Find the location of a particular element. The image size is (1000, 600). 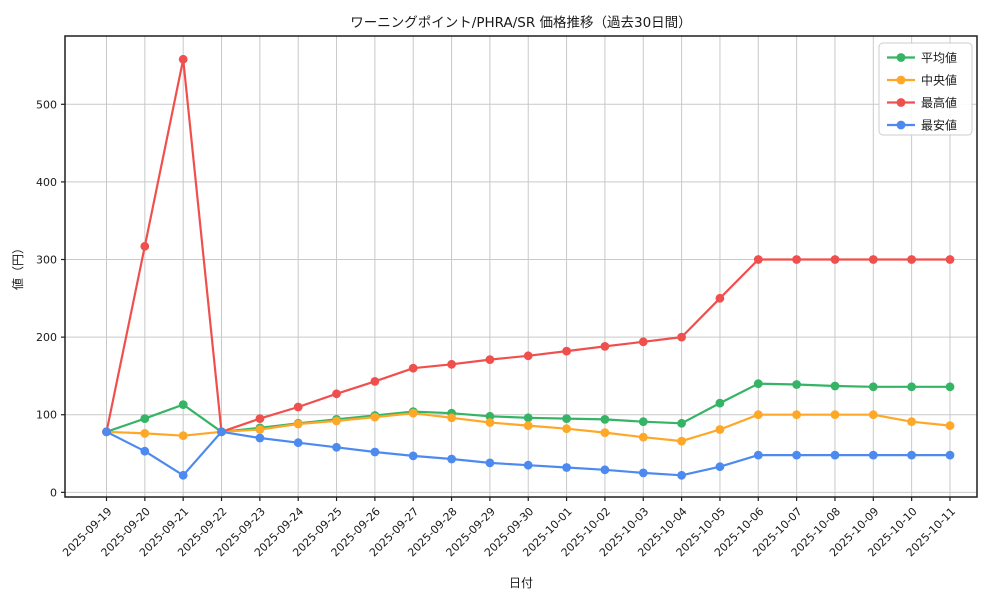

legend-label: 中央値 is located at coordinates (939, 80).